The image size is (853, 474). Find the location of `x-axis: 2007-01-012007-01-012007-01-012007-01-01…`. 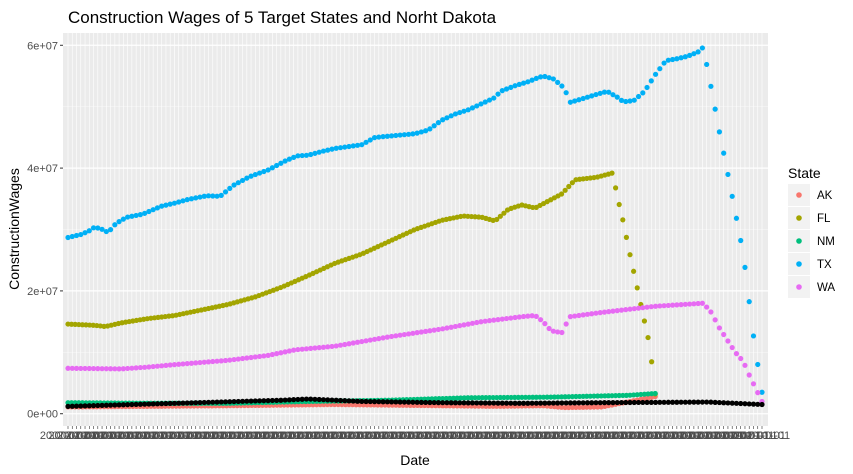

x-axis: 2007-01-012007-01-012007-01-012007-01-01… is located at coordinates (415, 434).